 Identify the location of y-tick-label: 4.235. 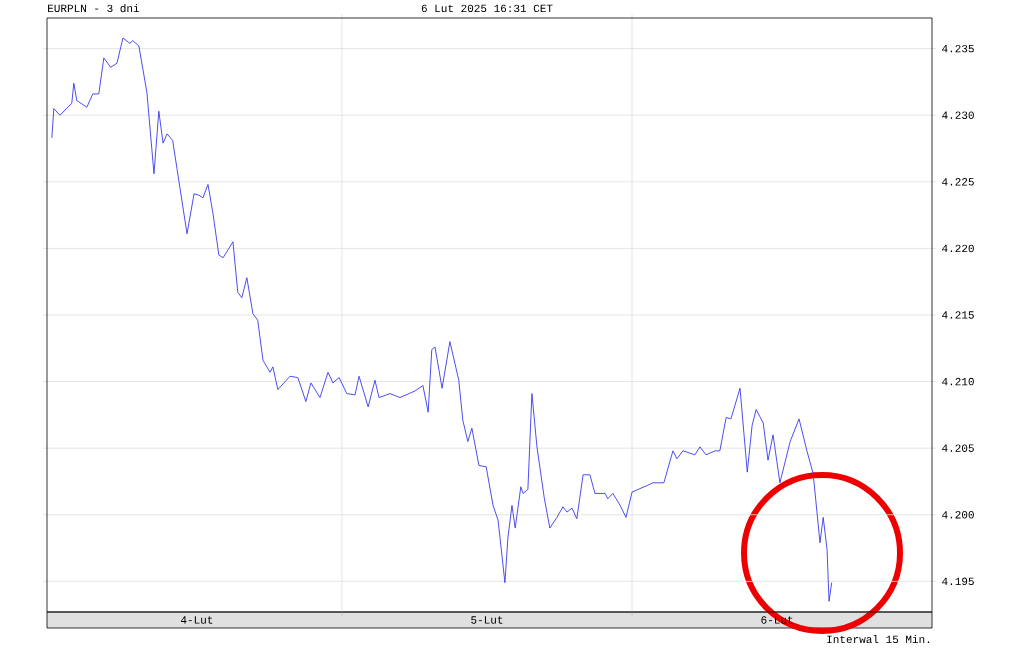
(958, 48).